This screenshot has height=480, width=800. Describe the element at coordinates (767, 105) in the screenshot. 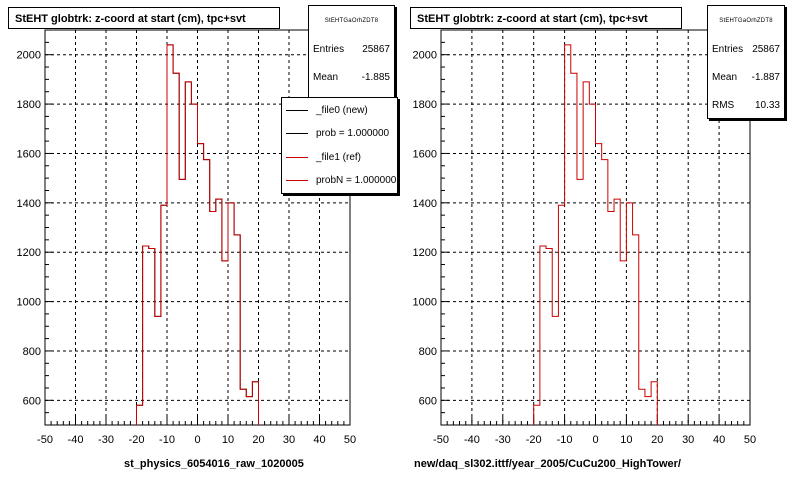

I see `stat-value: 10.33` at that location.